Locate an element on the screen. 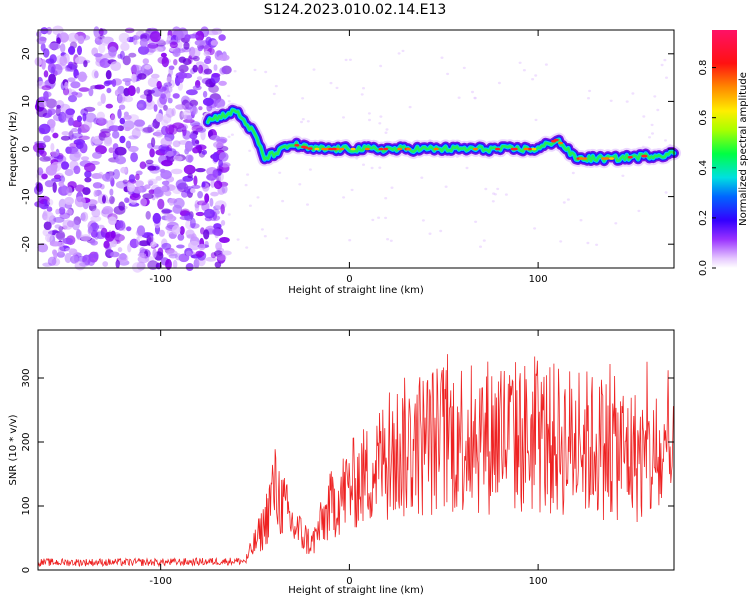  colorbar-tick-label: 0.2 is located at coordinates (703, 218).